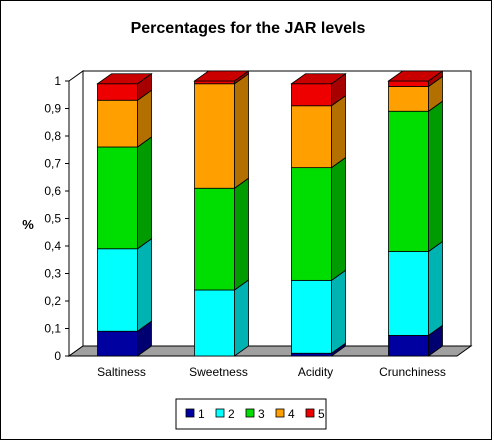  Describe the element at coordinates (201, 414) in the screenshot. I see `legend-label: 1` at that location.